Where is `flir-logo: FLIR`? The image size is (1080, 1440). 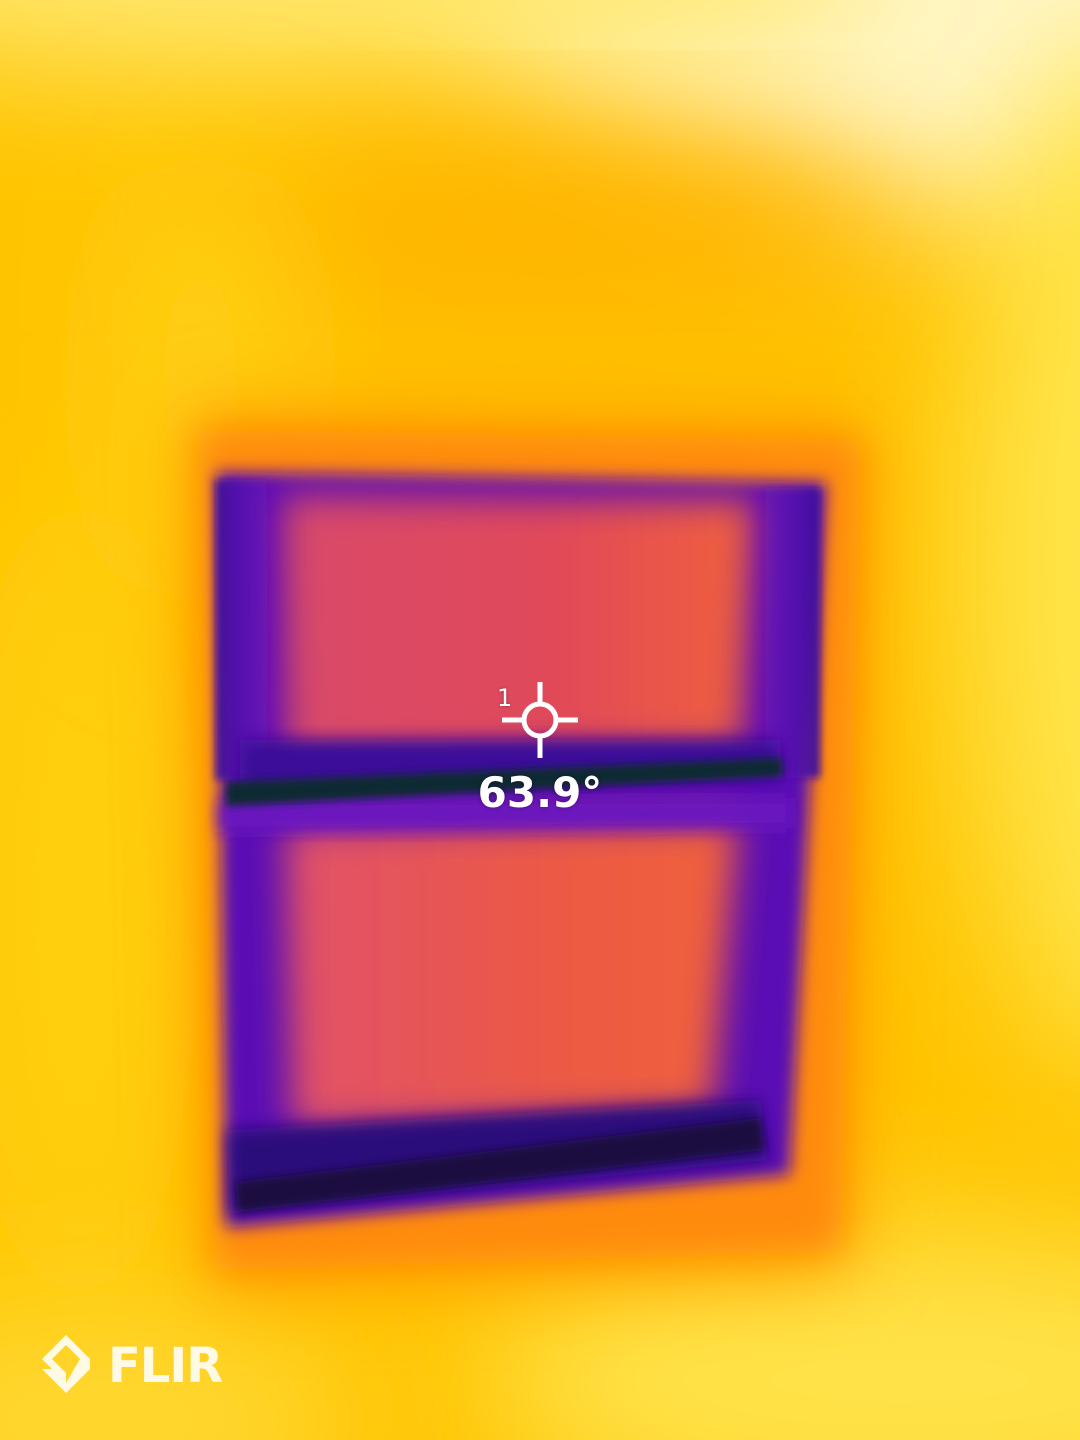 flir-logo: FLIR is located at coordinates (131, 1366).